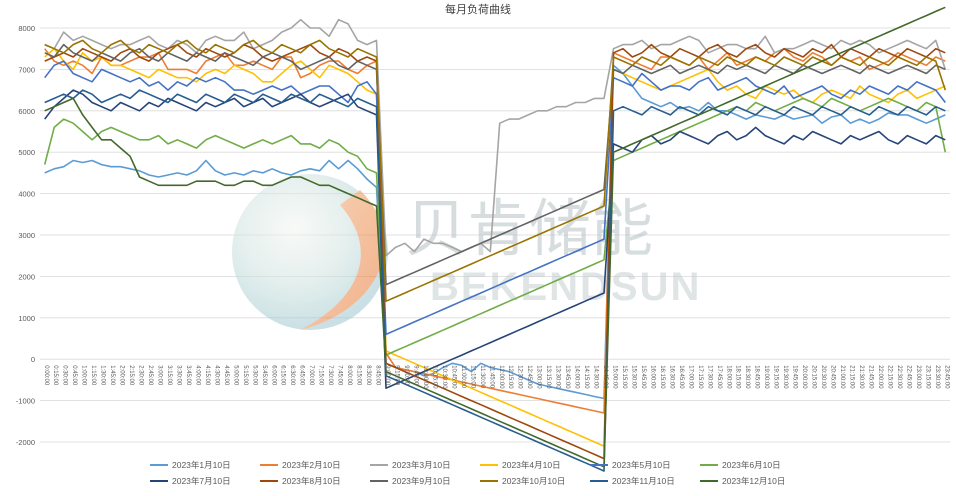 The image size is (956, 496). What do you see at coordinates (671, 377) in the screenshot?
I see `x-tick-label: 16:30:00` at bounding box center [671, 377].